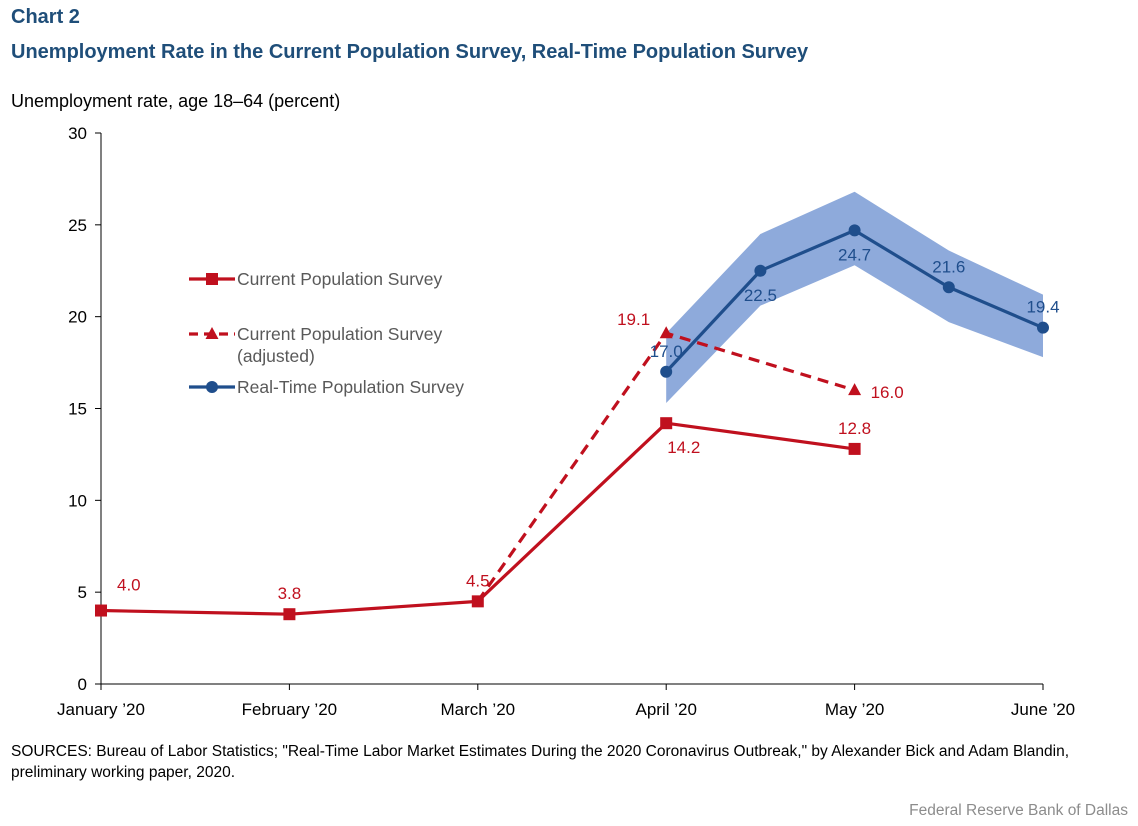 The image size is (1138, 826). Describe the element at coordinates (855, 709) in the screenshot. I see `x-tick-label: May ’20` at that location.